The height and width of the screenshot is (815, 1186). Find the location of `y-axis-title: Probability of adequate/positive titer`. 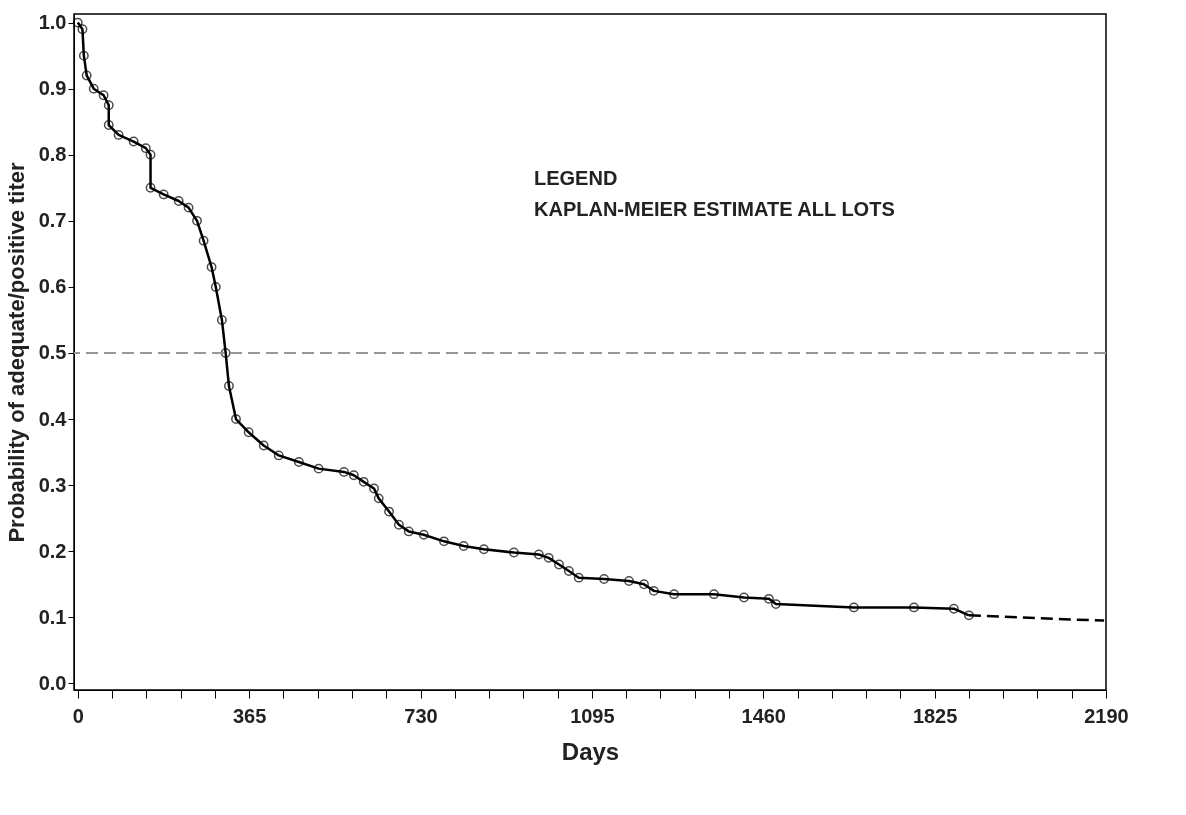

y-axis-title: Probability of adequate/positive titer is located at coordinates (16, 352).